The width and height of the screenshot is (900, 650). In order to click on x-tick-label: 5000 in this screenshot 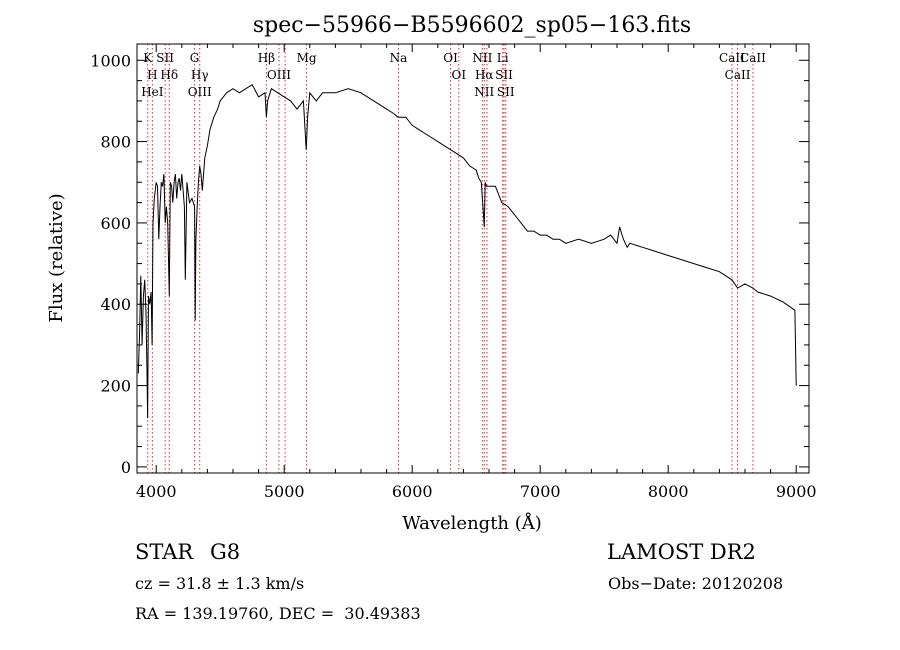, I will do `click(284, 491)`.